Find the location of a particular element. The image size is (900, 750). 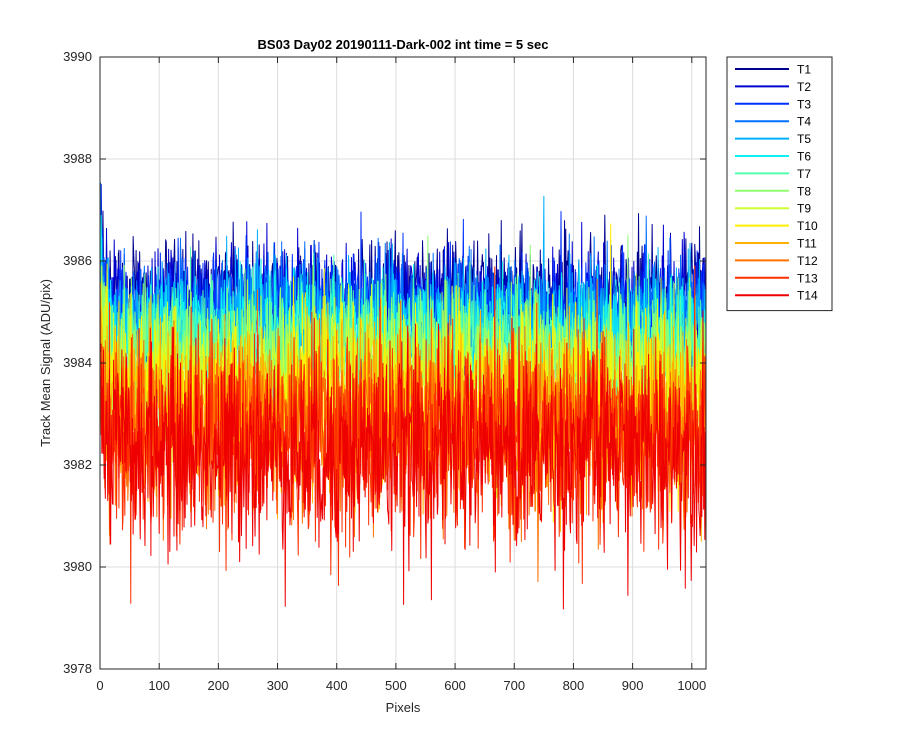

y-tick-label: 3984 is located at coordinates (77, 362).